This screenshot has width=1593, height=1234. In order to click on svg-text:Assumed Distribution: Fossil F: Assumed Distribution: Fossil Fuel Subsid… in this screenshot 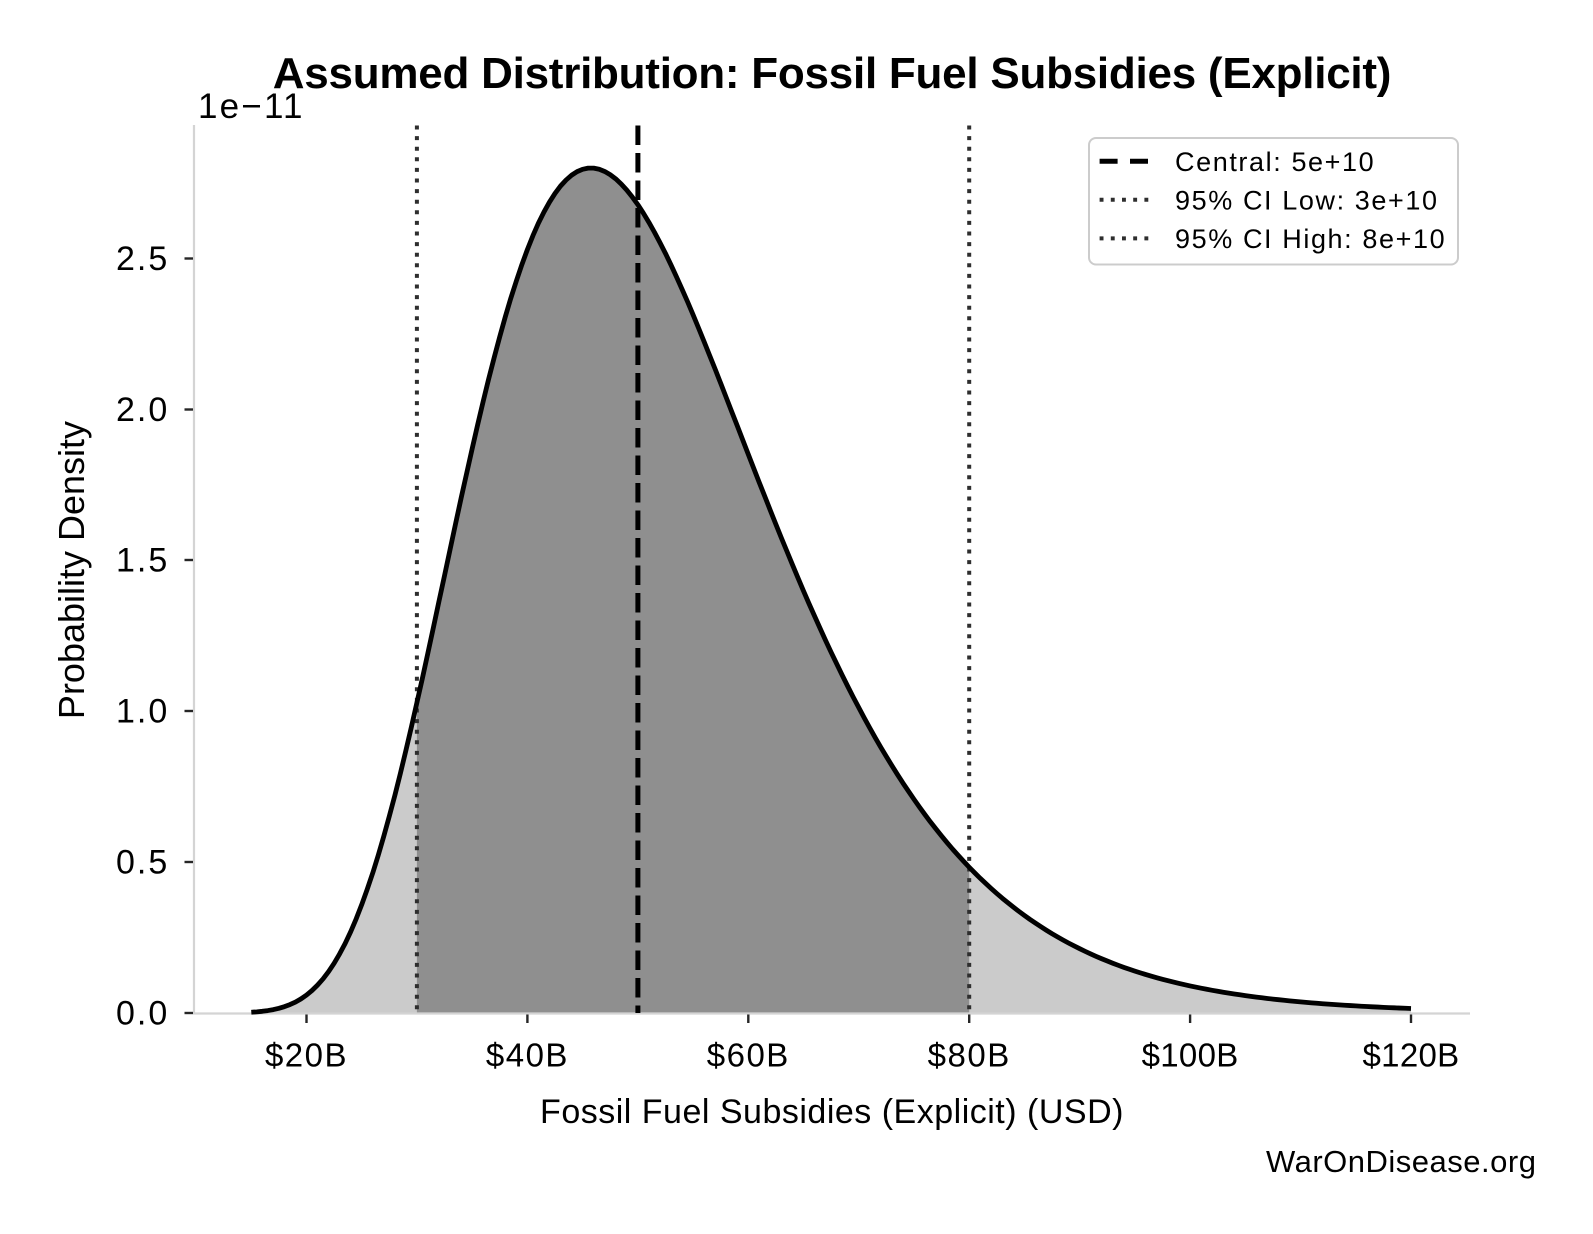, I will do `click(832, 73)`.